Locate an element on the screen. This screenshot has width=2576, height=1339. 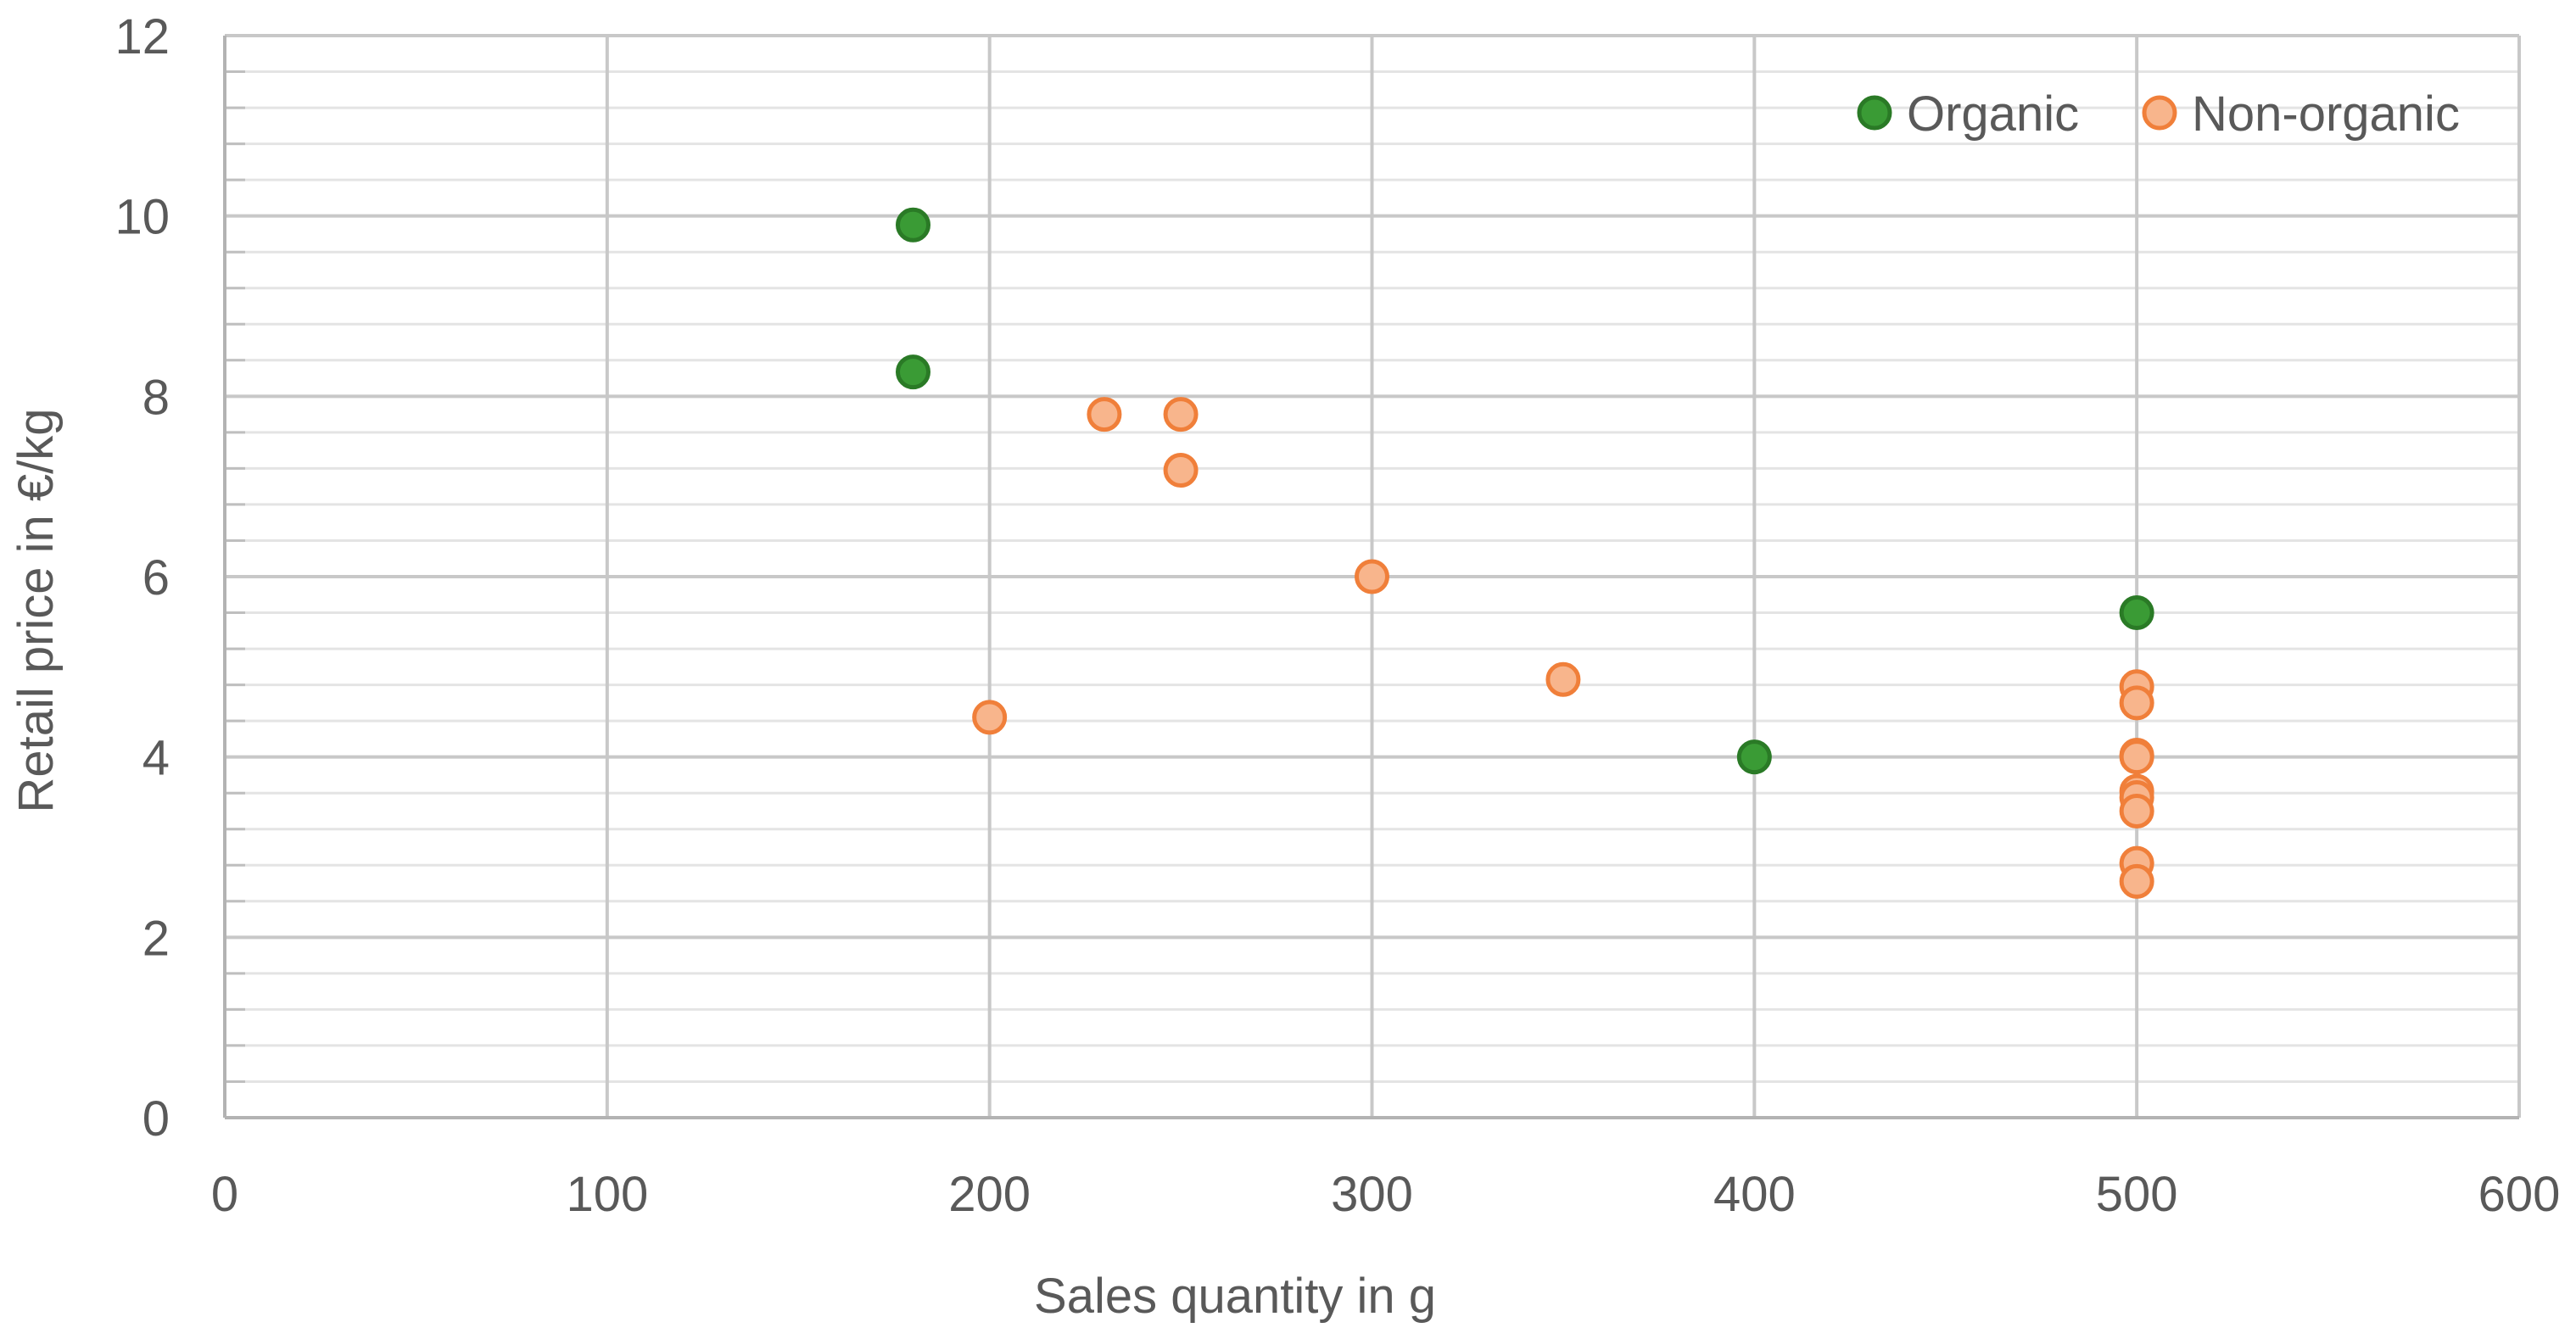
x-axis-title: Sales quantity in g is located at coordinates (1235, 1296).